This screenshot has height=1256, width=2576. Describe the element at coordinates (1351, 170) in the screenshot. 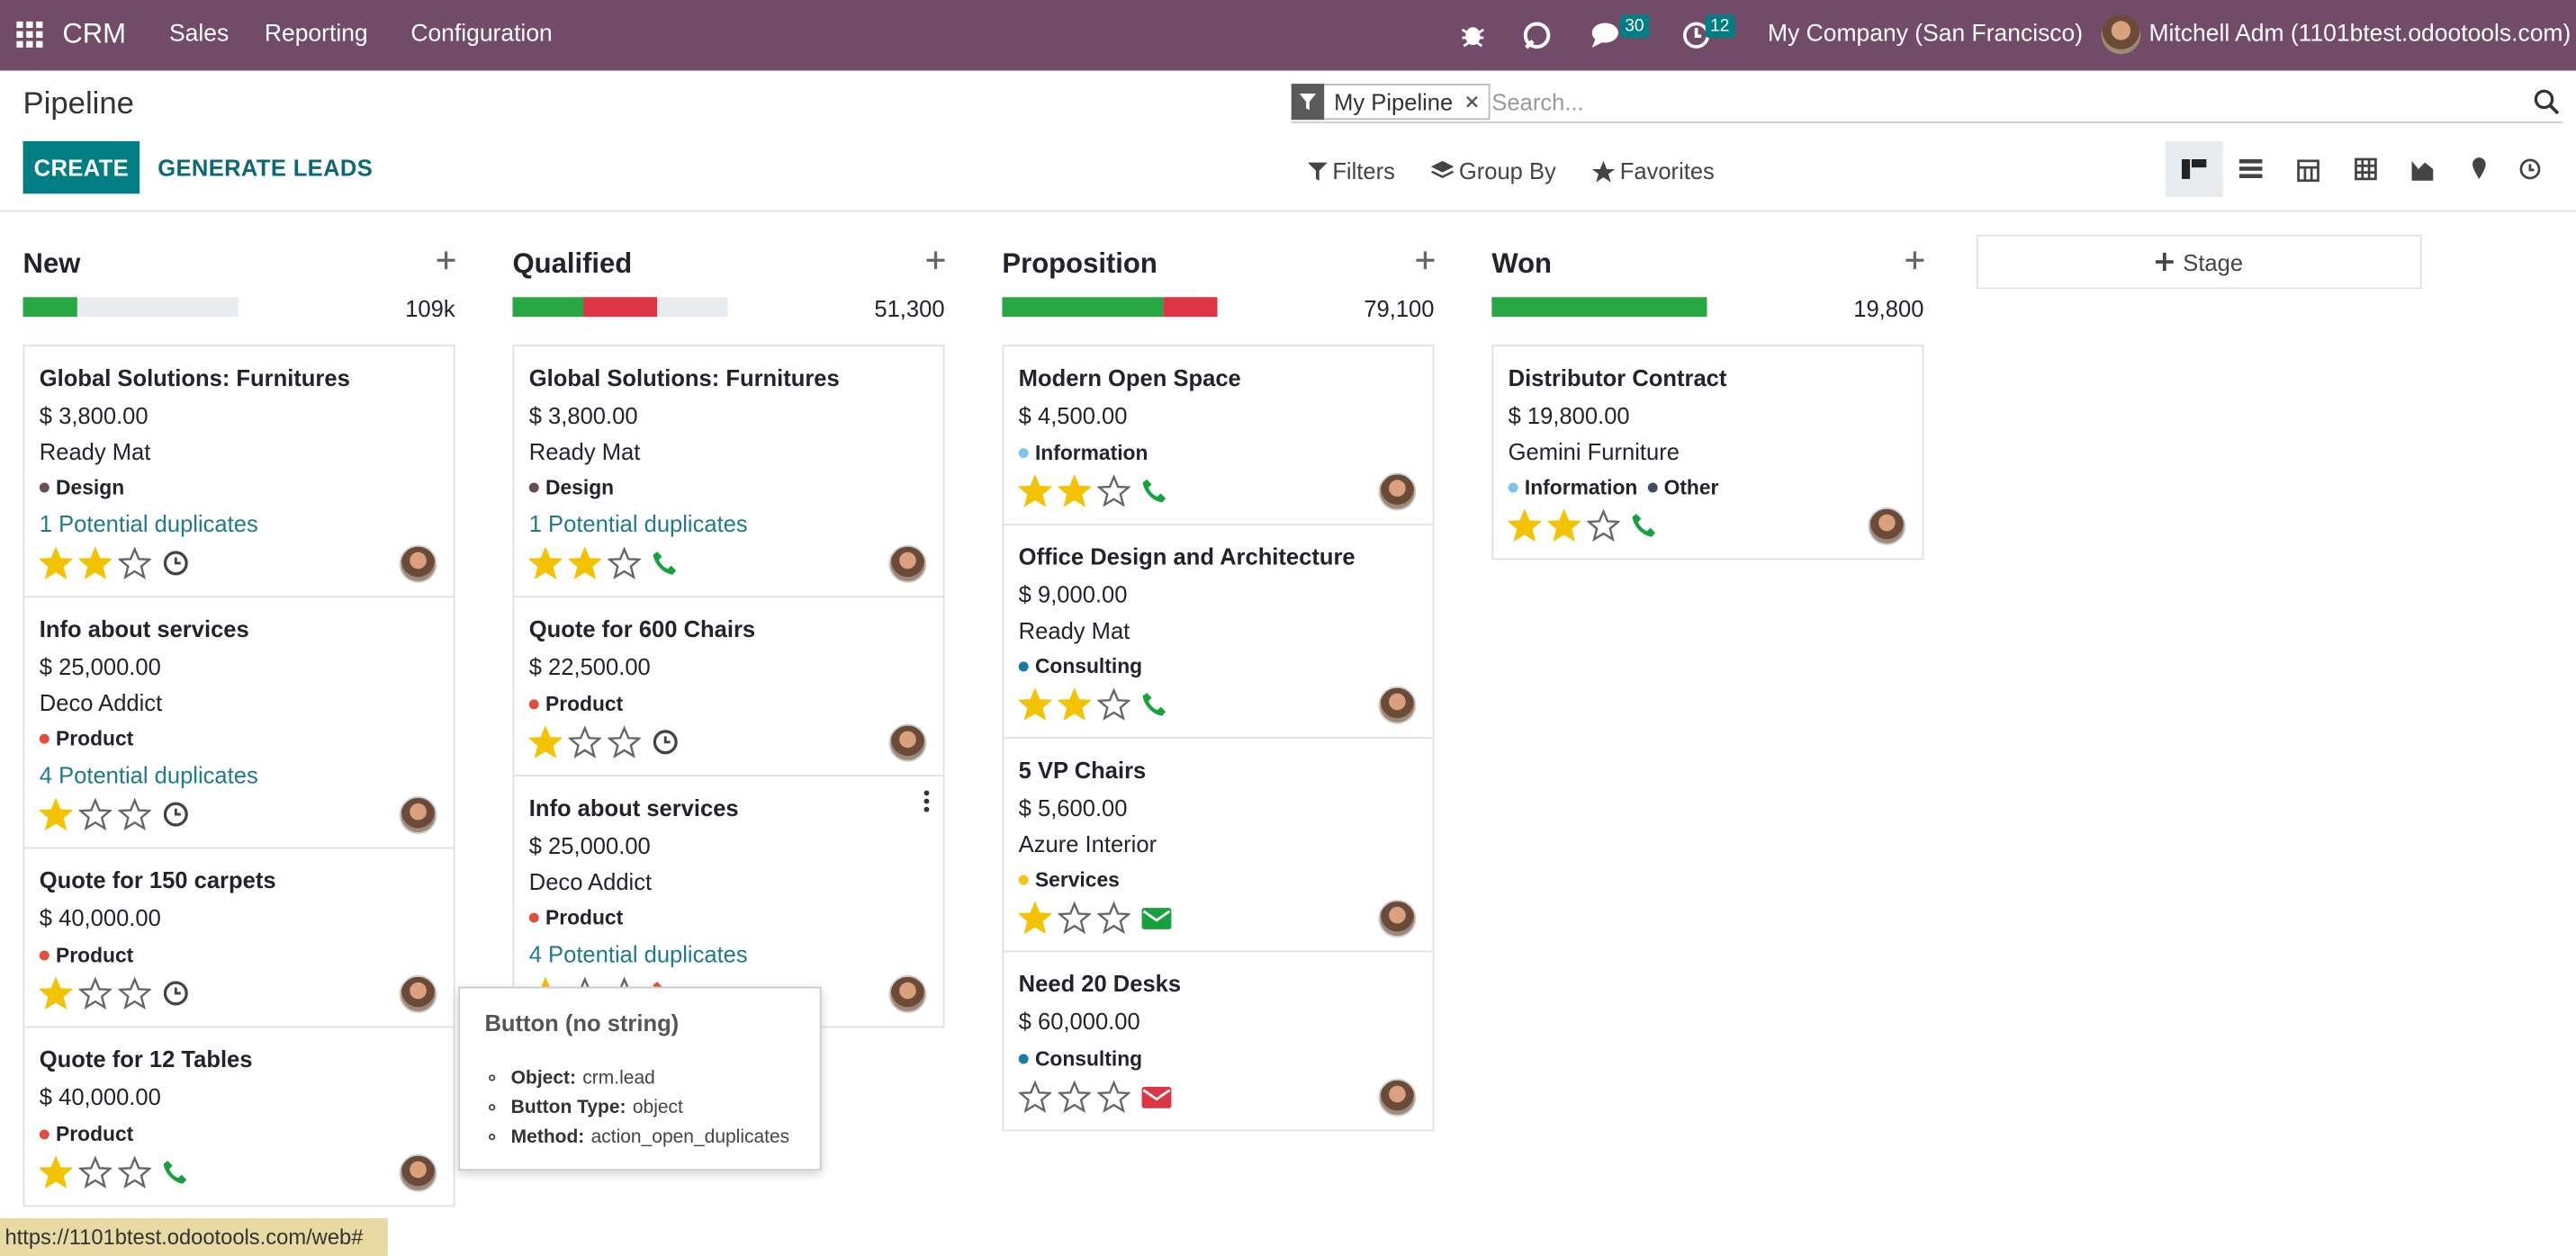

I see `filters-button: Filters` at that location.